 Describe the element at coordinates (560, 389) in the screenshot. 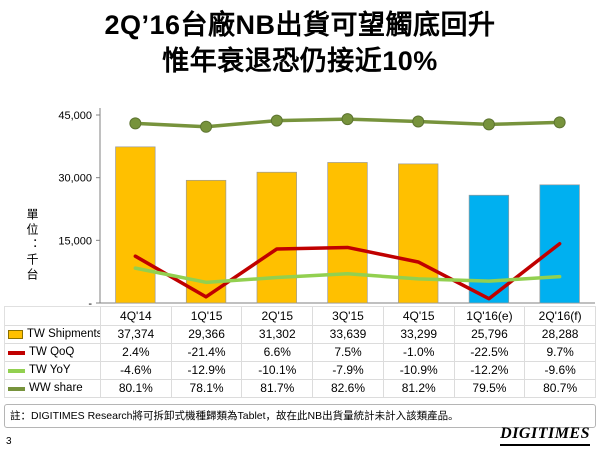

I see `table-value: 80.7%` at that location.